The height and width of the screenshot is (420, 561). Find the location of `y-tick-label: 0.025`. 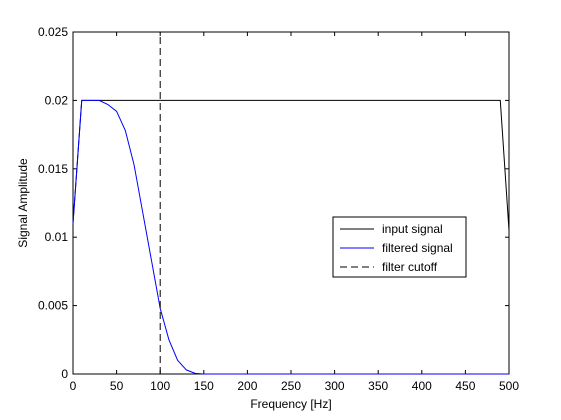

y-tick-label: 0.025 is located at coordinates (53, 32).